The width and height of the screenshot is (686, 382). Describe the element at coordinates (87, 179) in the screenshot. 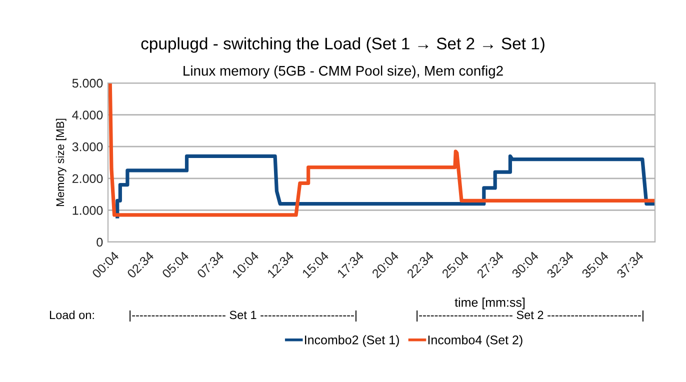

I see `y-tick-label: 2.000` at that location.